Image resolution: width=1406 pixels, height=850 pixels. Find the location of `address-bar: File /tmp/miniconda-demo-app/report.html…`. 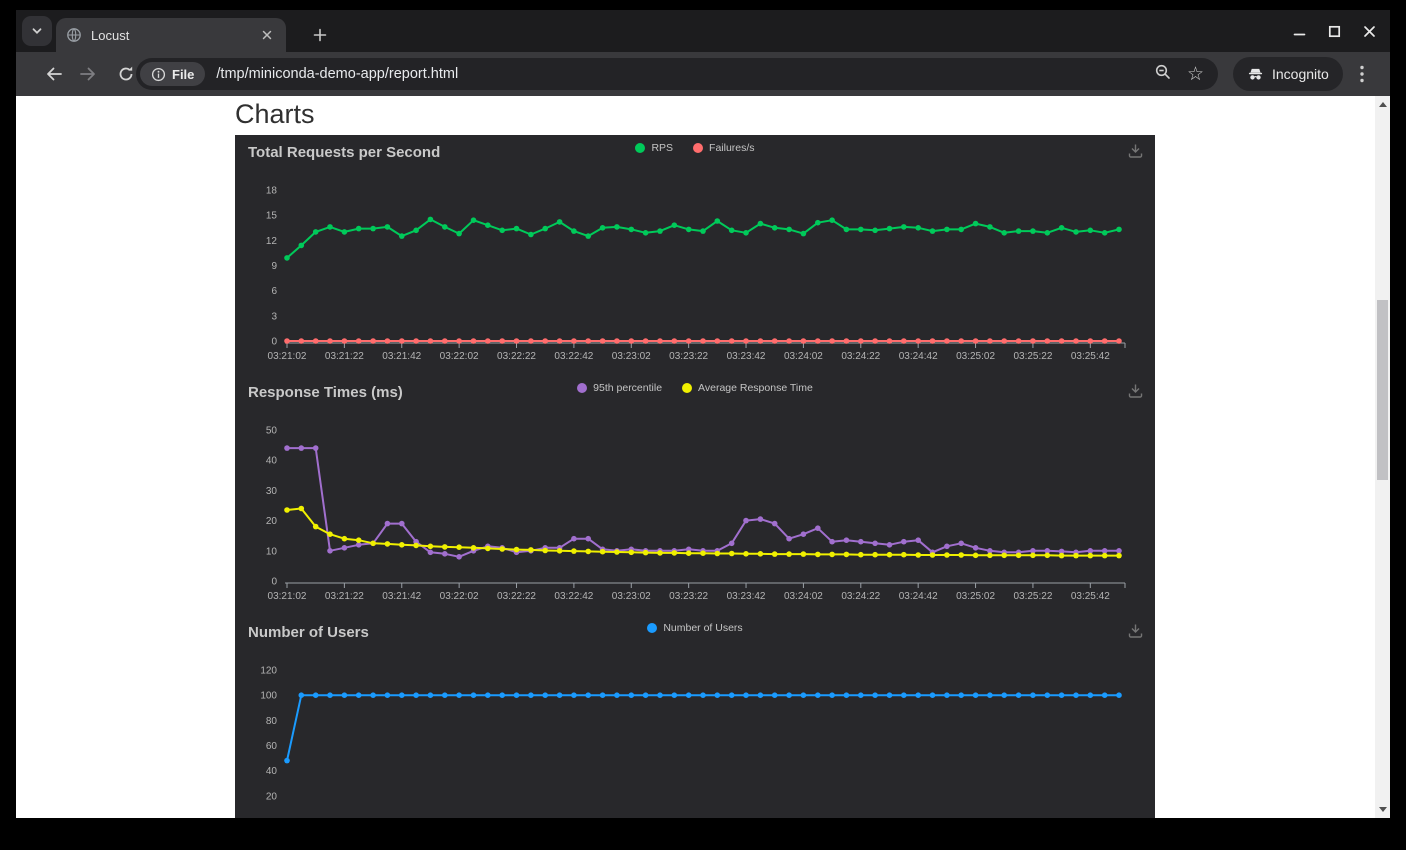

address-bar: File /tmp/miniconda-demo-app/report.html… is located at coordinates (677, 74).